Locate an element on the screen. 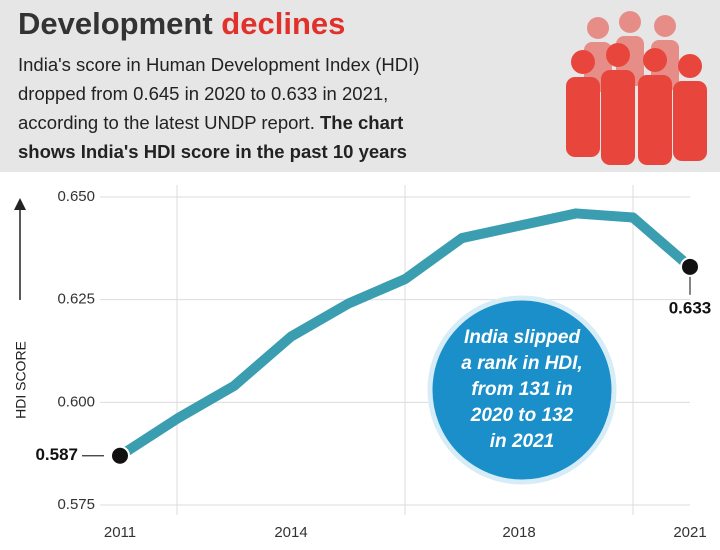 This screenshot has height=550, width=720. people-icon is located at coordinates (636, 88).